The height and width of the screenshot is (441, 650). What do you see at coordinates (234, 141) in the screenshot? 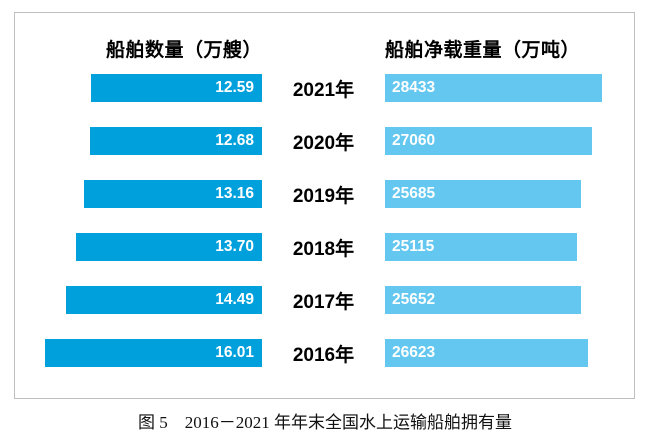
I see `left-bar-value: 12.68` at bounding box center [234, 141].